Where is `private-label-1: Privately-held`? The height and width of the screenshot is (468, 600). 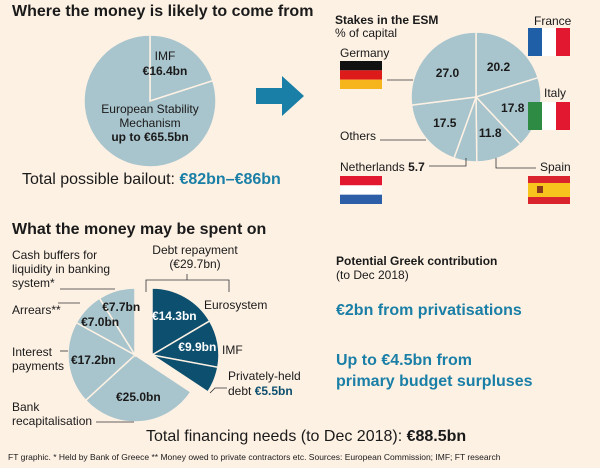 private-label-1: Privately-held is located at coordinates (264, 376).